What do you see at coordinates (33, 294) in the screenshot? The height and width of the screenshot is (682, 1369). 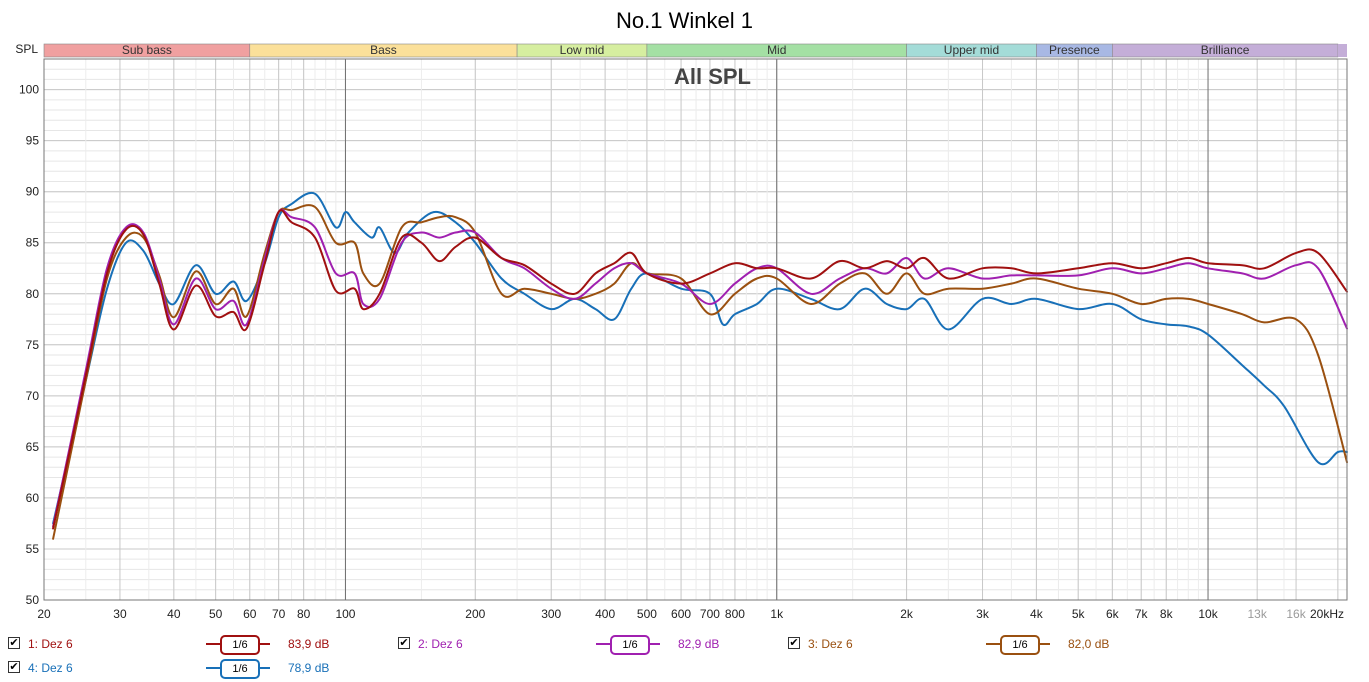 I see `y-tick-label: 80` at bounding box center [33, 294].